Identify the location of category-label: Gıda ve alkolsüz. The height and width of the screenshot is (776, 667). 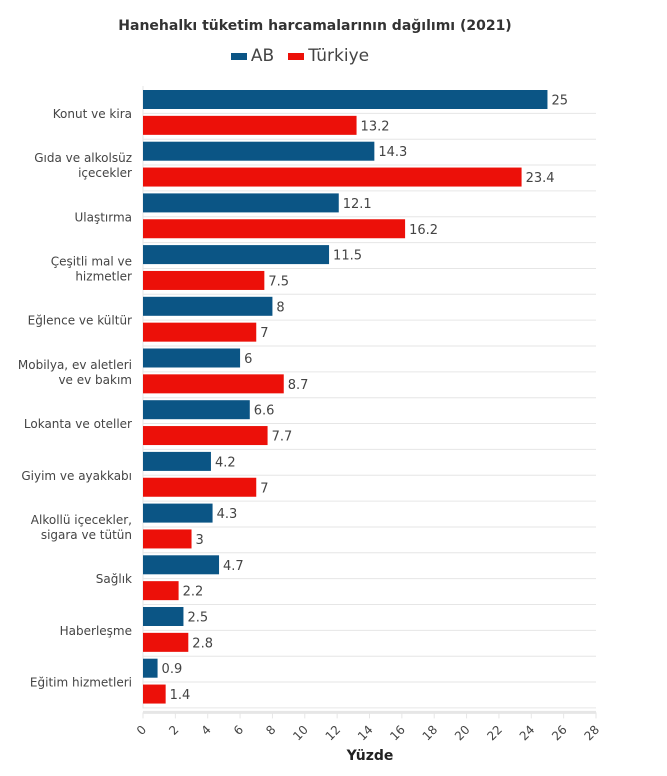
(83, 158).